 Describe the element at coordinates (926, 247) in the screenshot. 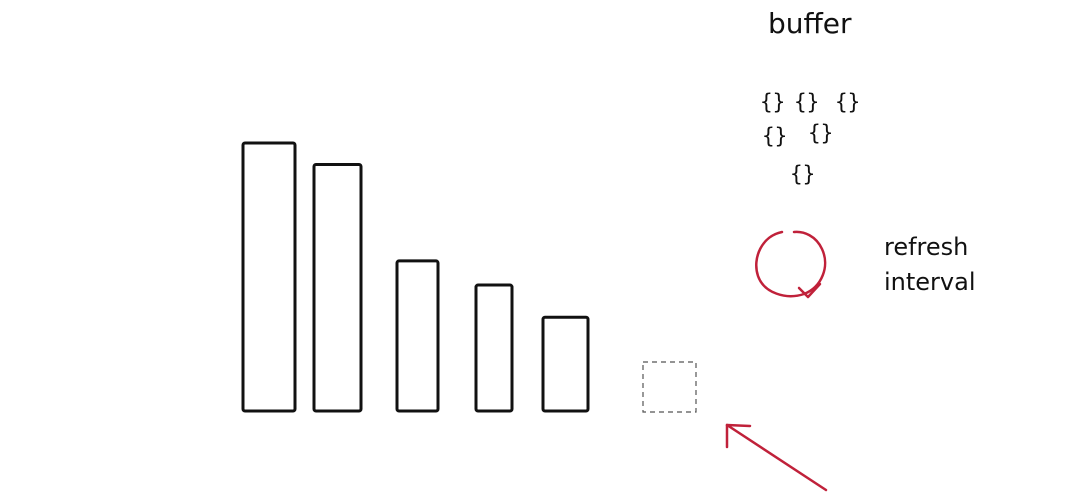

I see `refresh-interval-label-line1: refresh` at that location.